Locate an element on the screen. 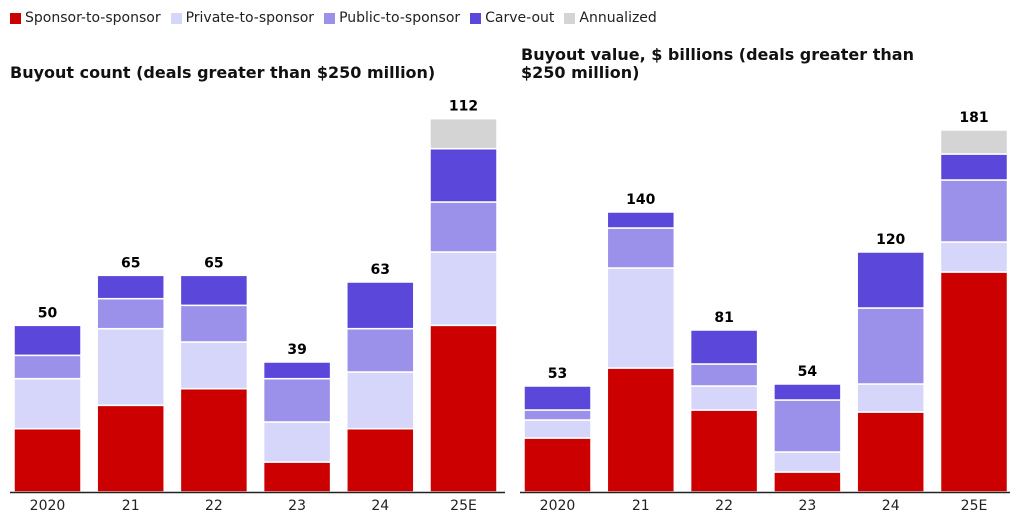  legend-label: Carve-out is located at coordinates (520, 18).